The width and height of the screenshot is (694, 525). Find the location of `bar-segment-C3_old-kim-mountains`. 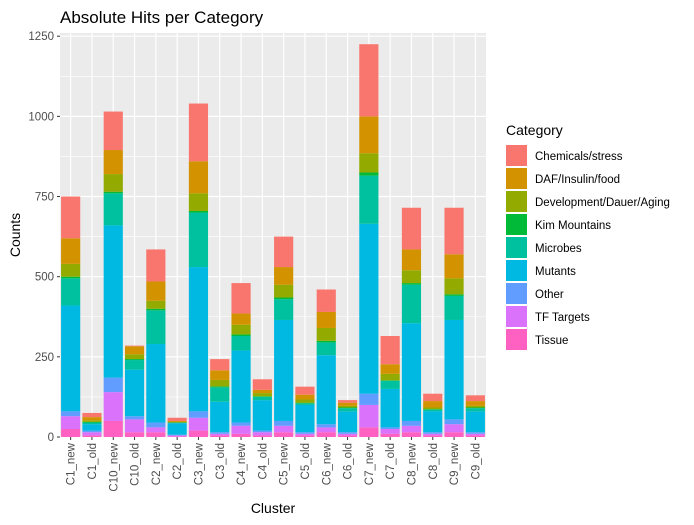

bar-segment-C3_old-kim-mountains is located at coordinates (220, 387).